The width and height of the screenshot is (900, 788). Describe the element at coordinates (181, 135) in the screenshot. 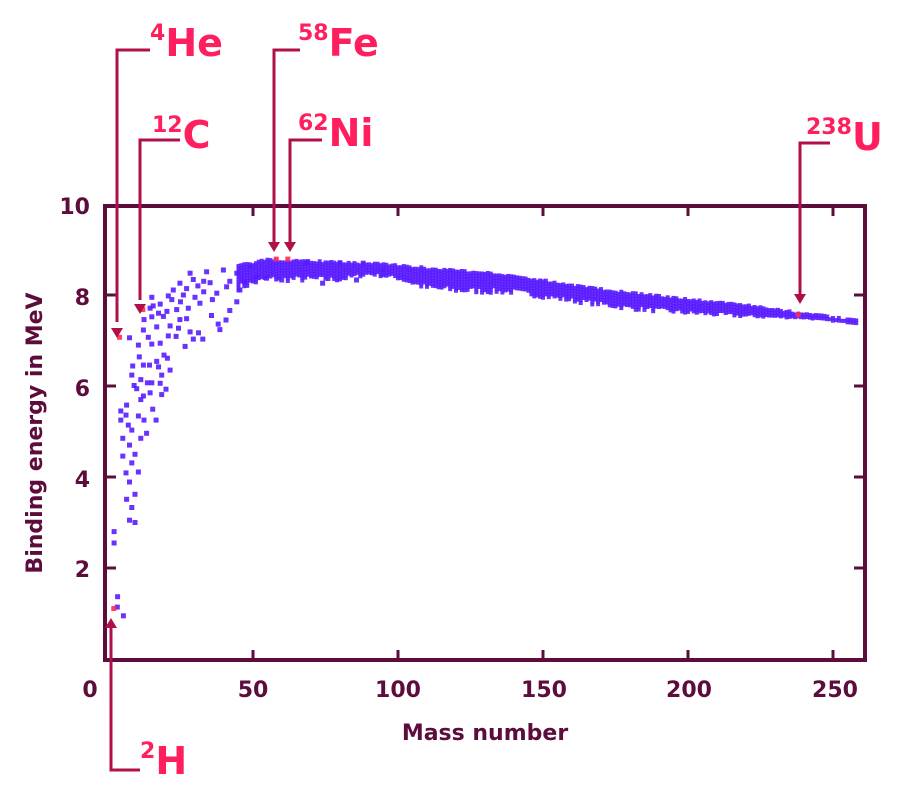

I see `c12-label: 12C` at that location.